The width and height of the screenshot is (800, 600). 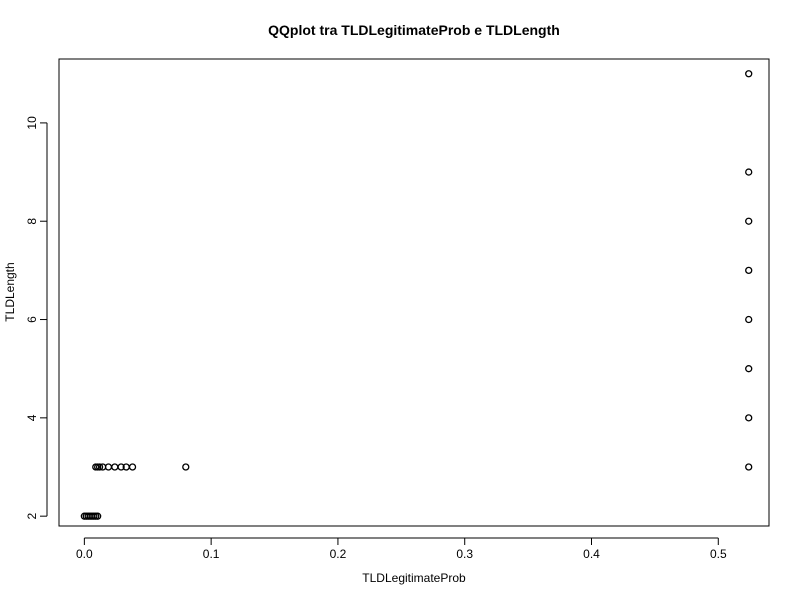 I want to click on y-tick-label: 4, so click(x=32, y=417).